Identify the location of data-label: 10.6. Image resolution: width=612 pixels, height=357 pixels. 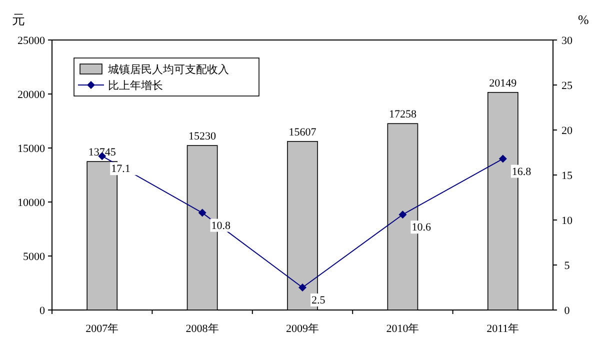
(422, 228).